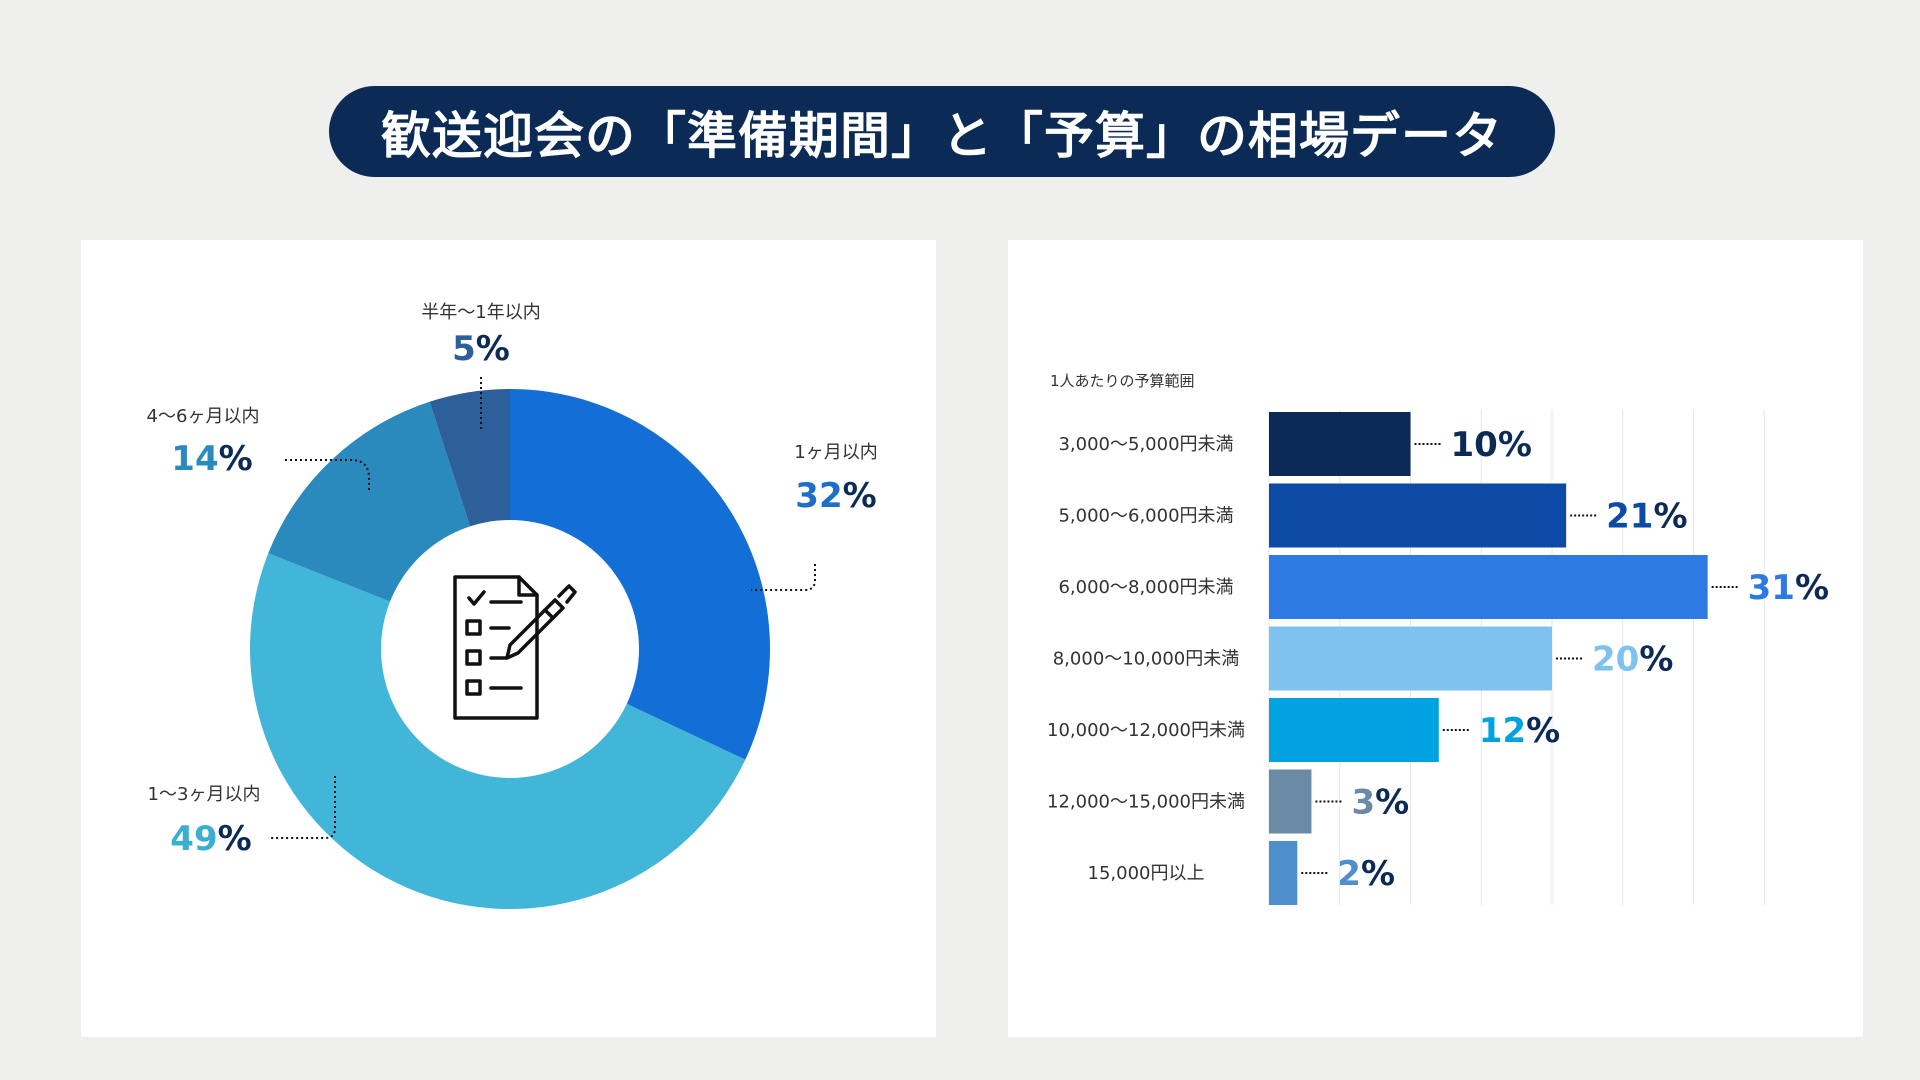  What do you see at coordinates (1146, 802) in the screenshot?
I see `bar-category-label: 12,000〜15,000円未満` at bounding box center [1146, 802].